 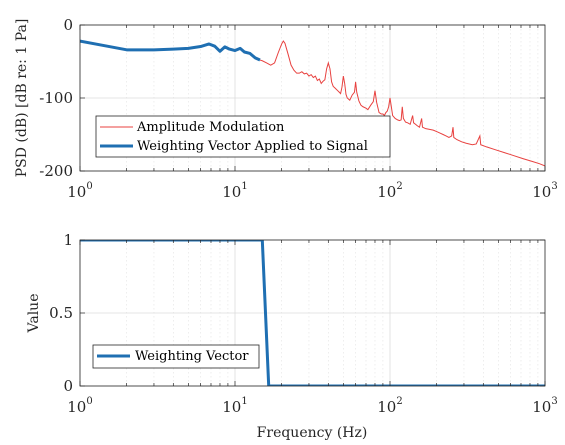 I want to click on weighting-x-tick-label: 10³, so click(x=544, y=406).